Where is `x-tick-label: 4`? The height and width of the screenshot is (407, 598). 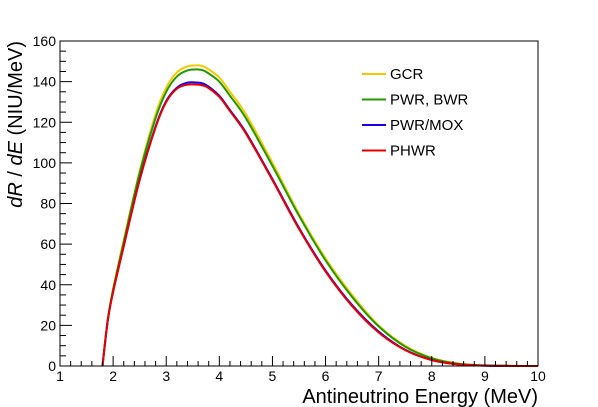 x-tick-label: 4 is located at coordinates (219, 376).